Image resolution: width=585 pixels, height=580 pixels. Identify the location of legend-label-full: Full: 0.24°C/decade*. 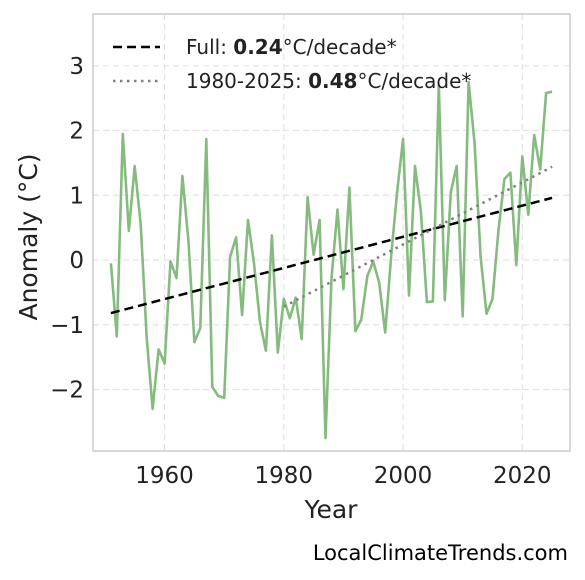
(291, 47).